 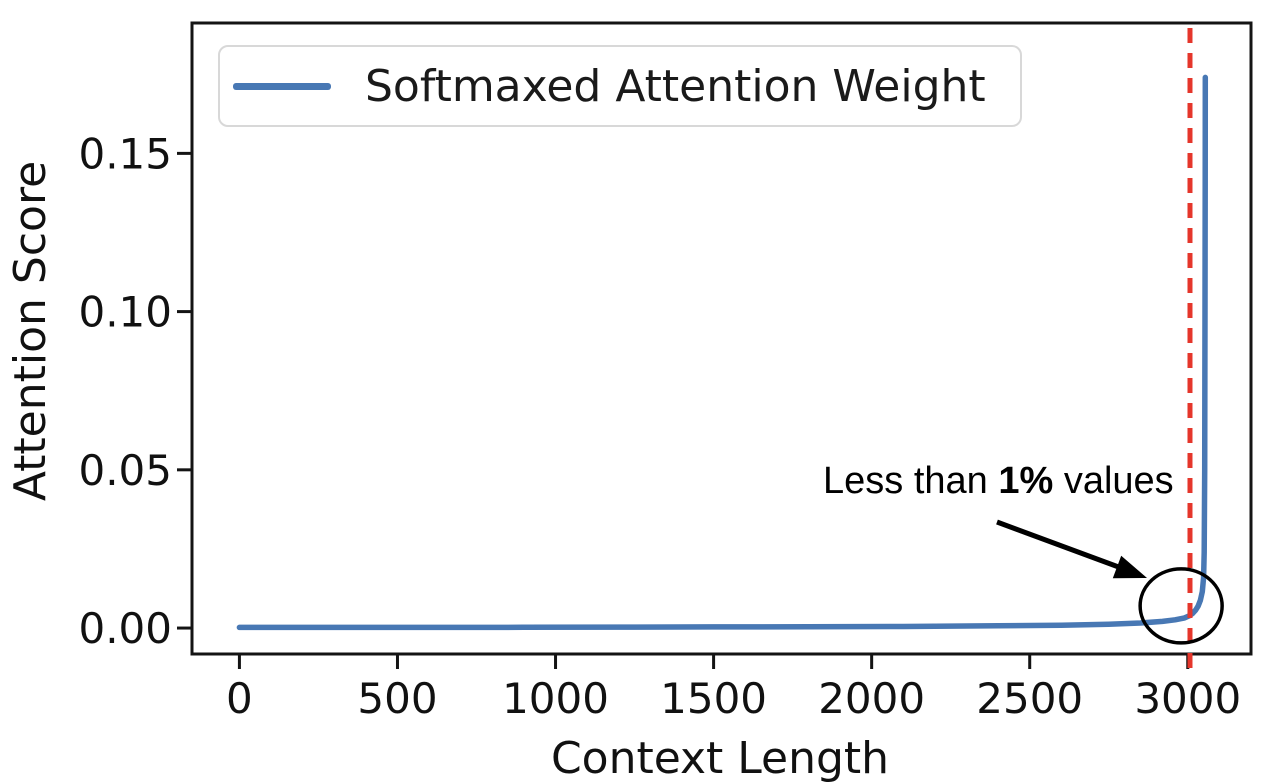 I want to click on y-tick-label: 0.05, so click(x=125, y=470).